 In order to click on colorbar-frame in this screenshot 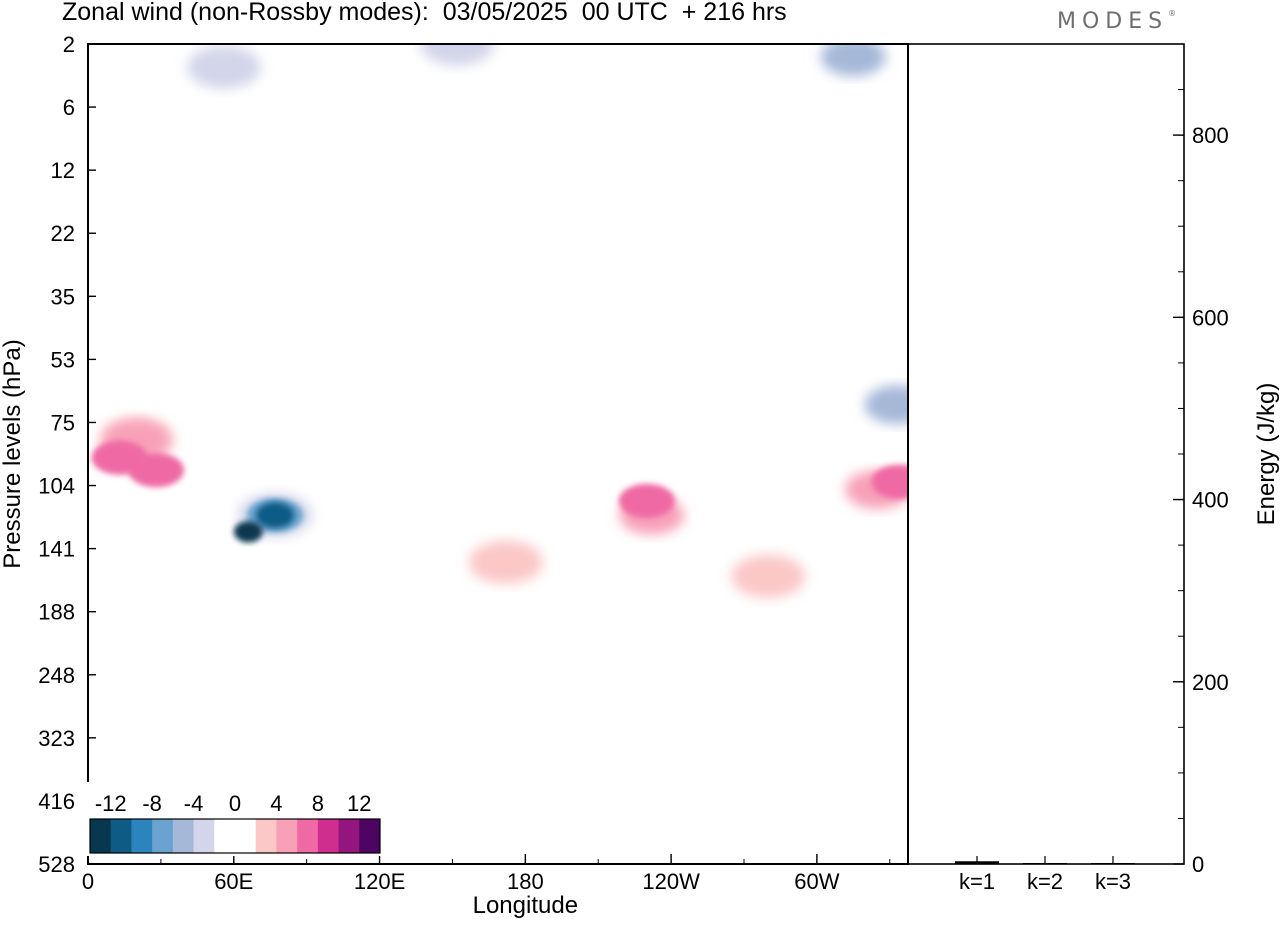, I will do `click(235, 836)`.